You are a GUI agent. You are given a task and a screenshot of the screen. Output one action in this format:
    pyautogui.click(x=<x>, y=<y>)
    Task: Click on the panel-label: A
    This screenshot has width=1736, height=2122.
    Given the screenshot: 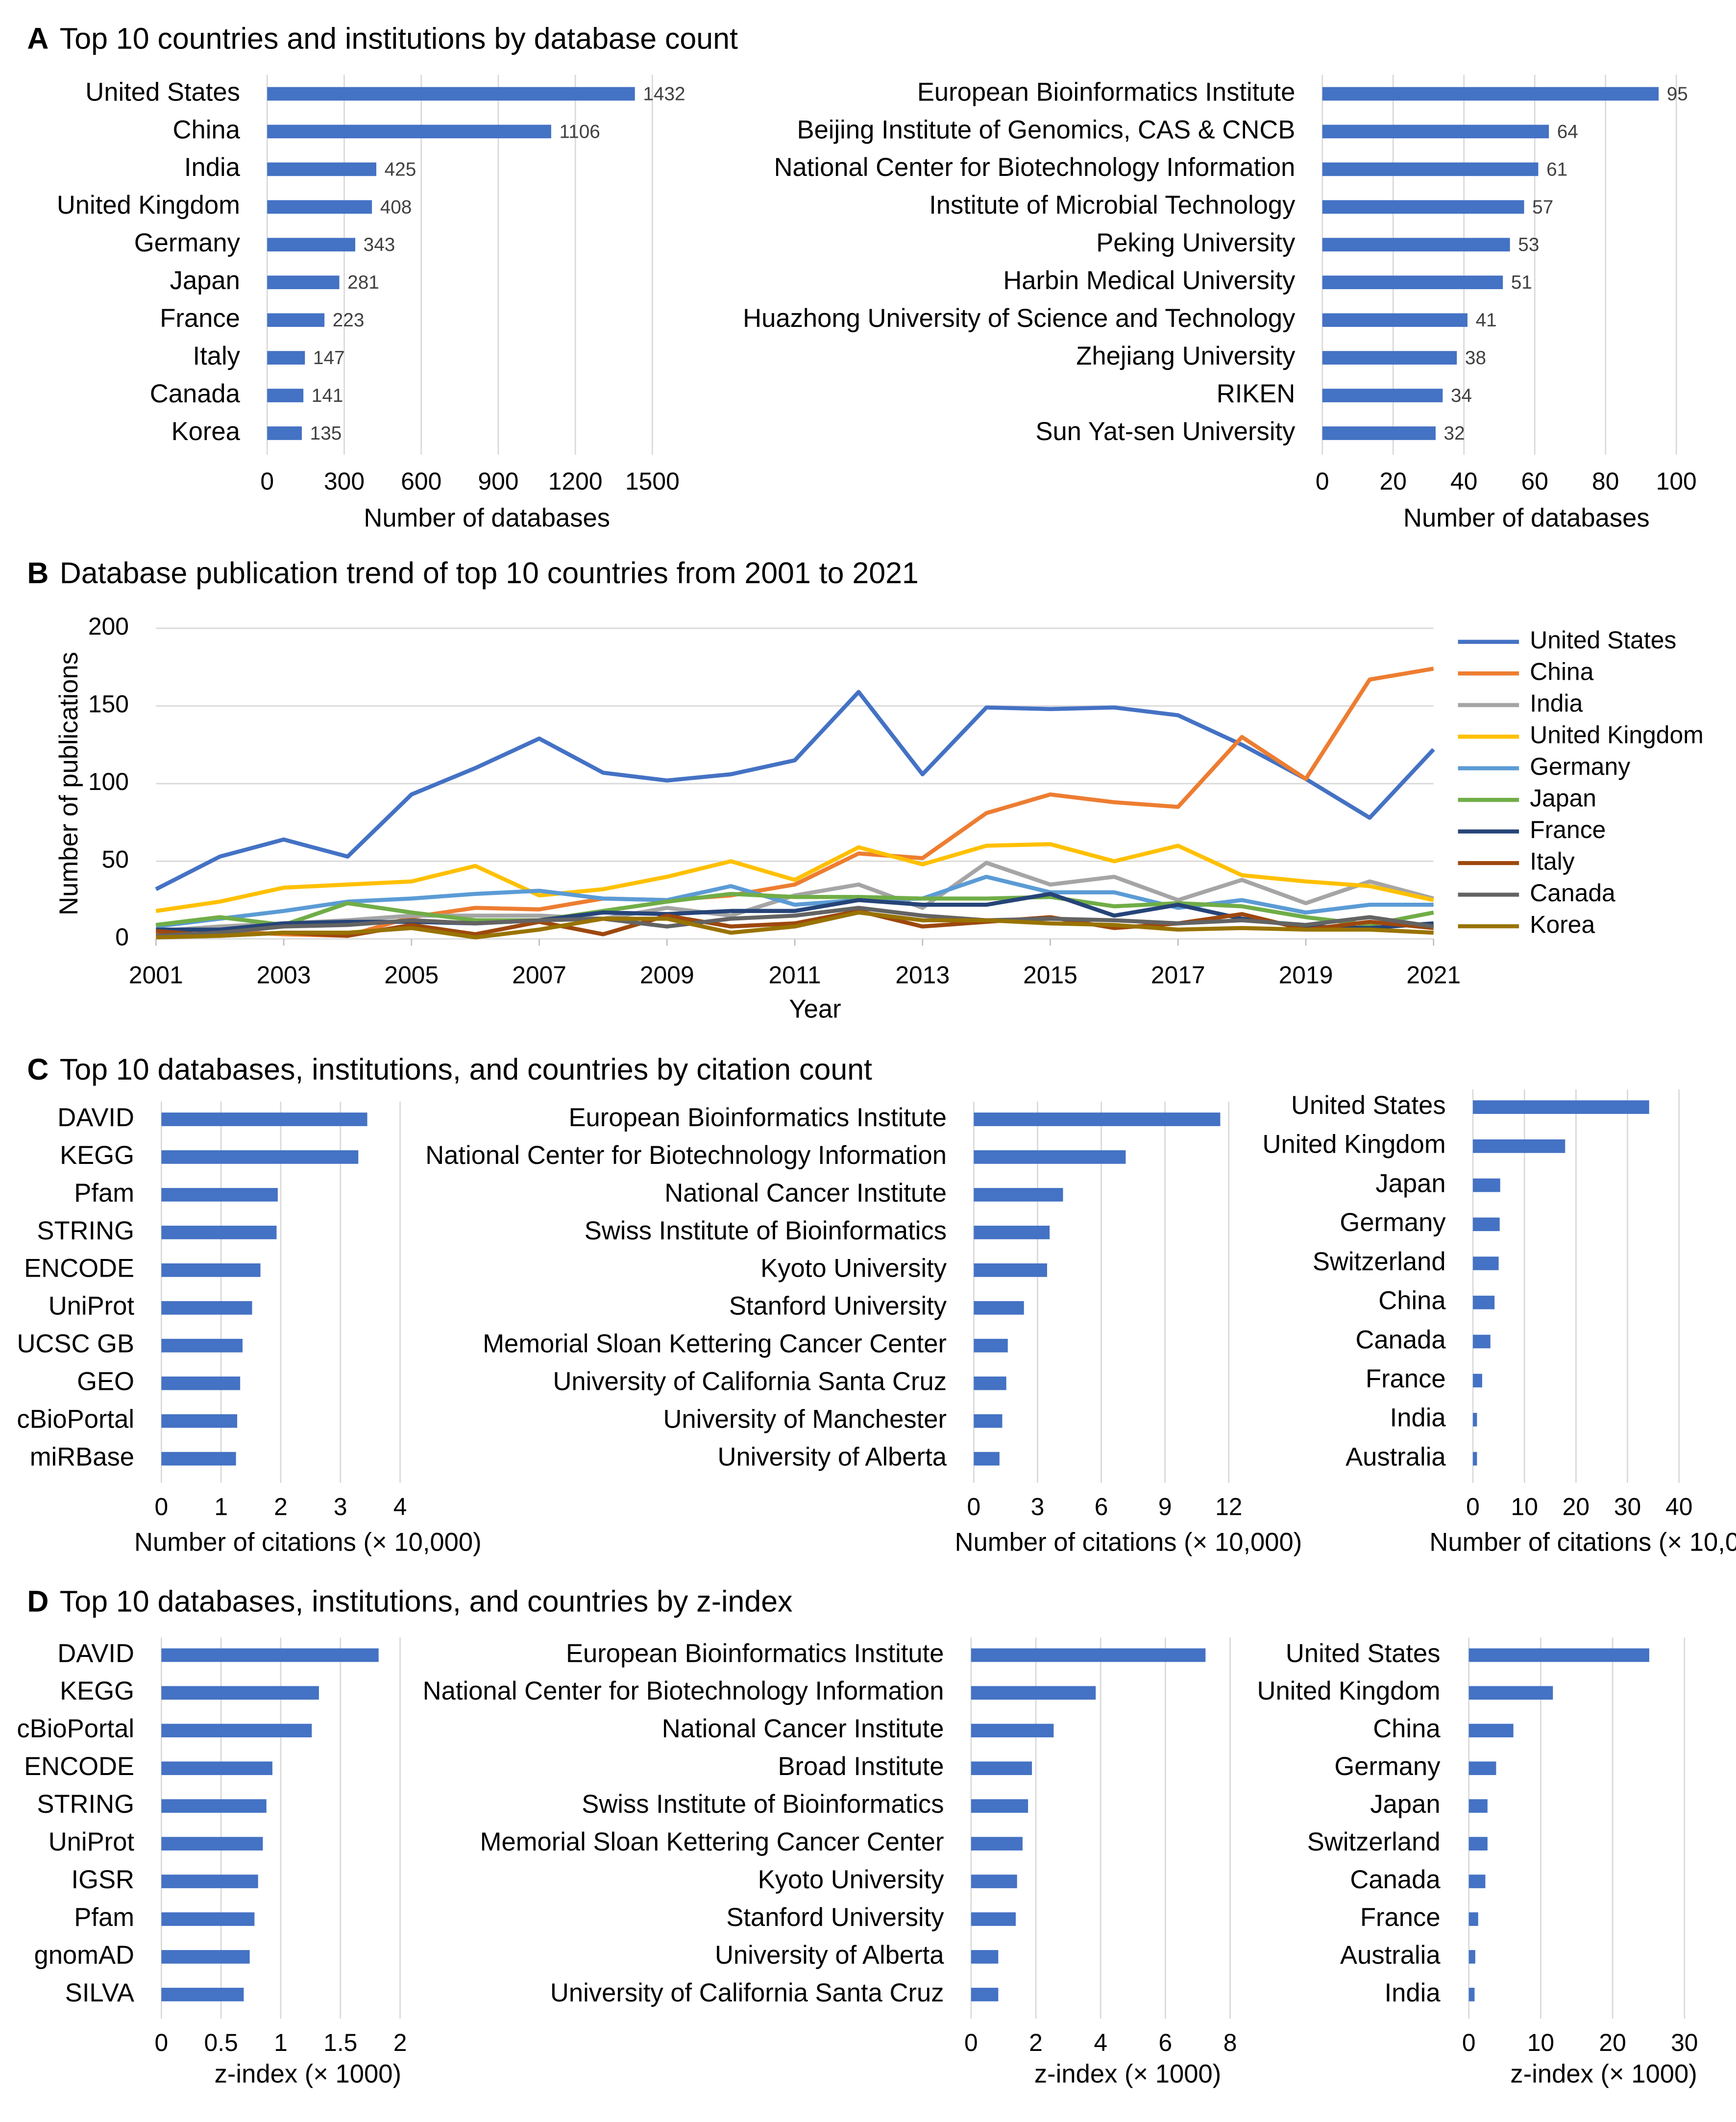 What is the action you would take?
    pyautogui.click(x=38, y=38)
    